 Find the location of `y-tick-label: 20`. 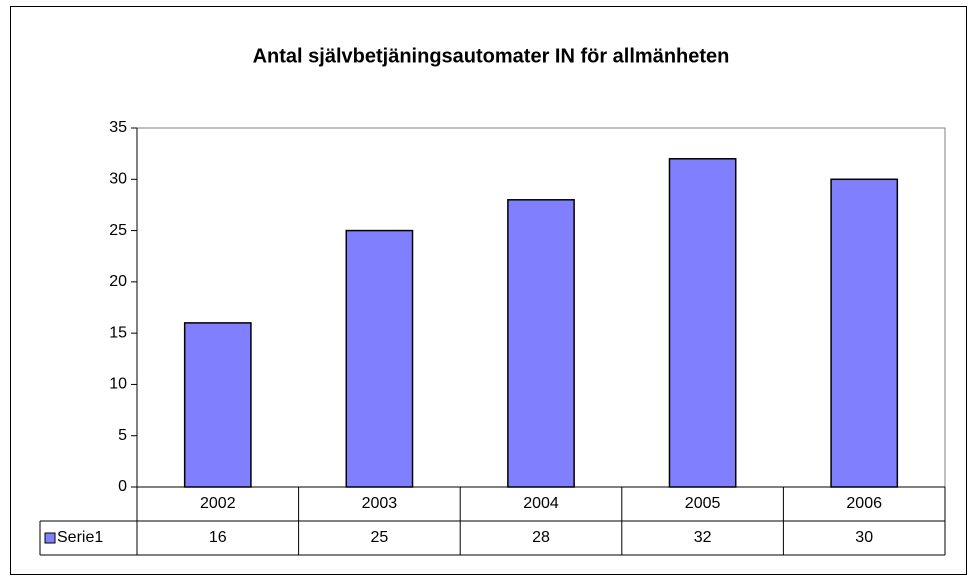

y-tick-label: 20 is located at coordinates (118, 281).